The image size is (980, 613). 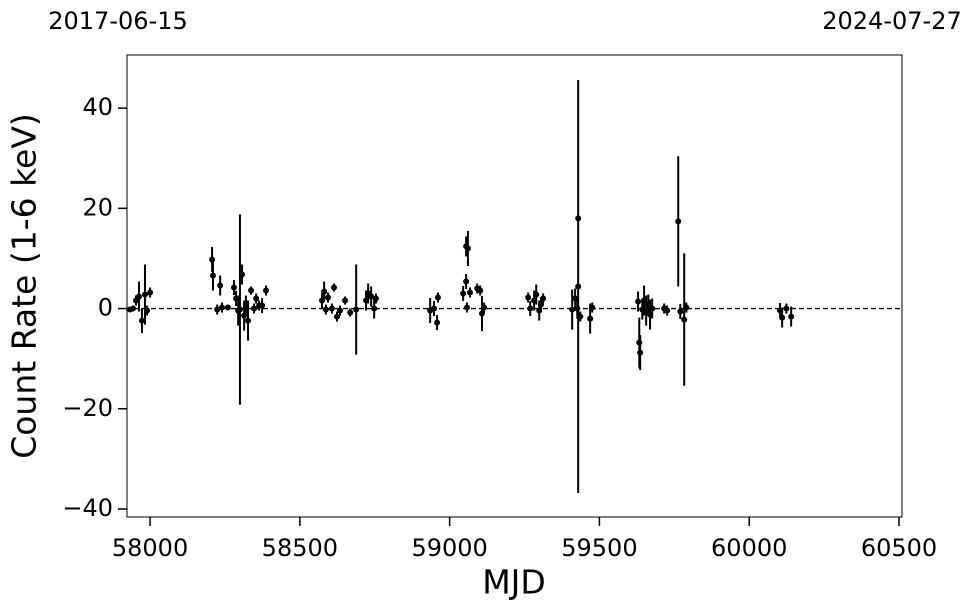 I want to click on y-tick-label: −20, so click(x=87, y=408).